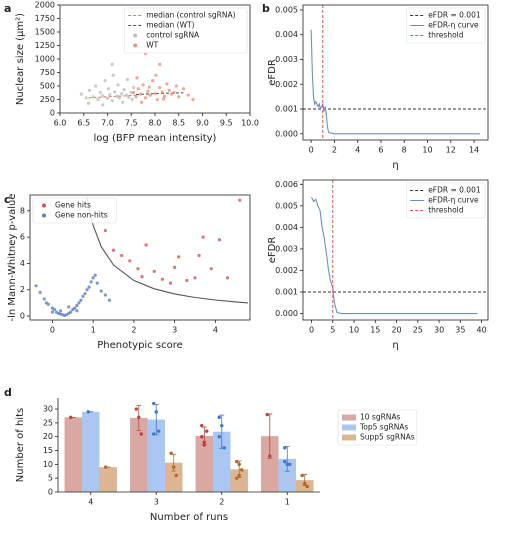  I want to click on x-axis-title: Number of runs, so click(189, 517).